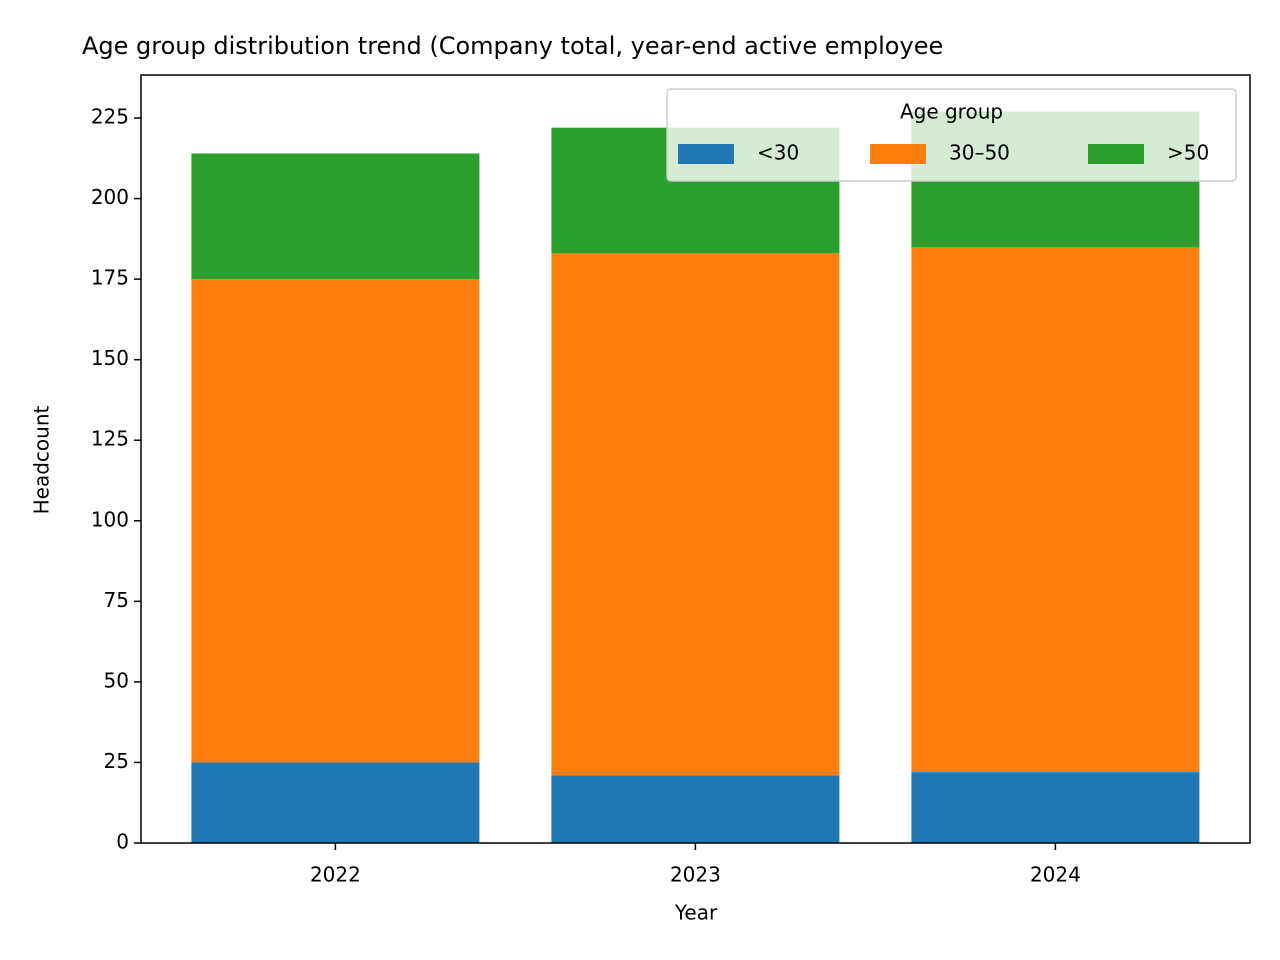  I want to click on y-tick-label: 125, so click(110, 439).